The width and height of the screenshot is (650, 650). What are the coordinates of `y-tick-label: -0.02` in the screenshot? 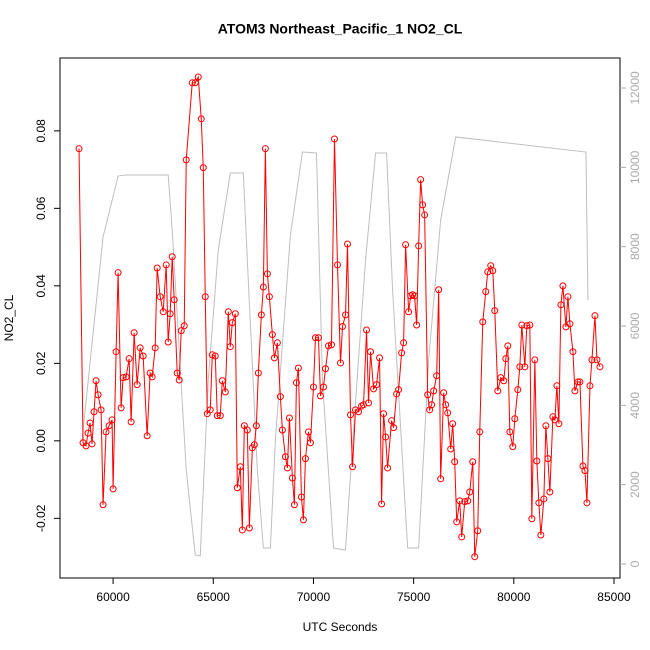 It's located at (41, 518).